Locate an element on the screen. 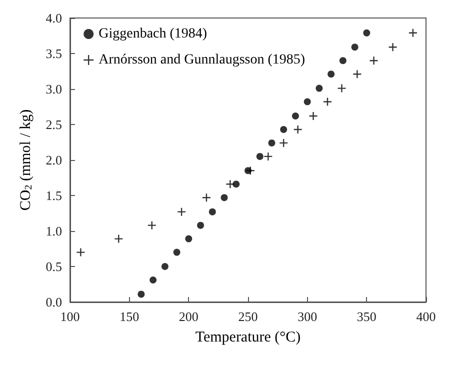 Image resolution: width=474 pixels, height=368 pixels. y-tick-label: 0.0 is located at coordinates (54, 302).